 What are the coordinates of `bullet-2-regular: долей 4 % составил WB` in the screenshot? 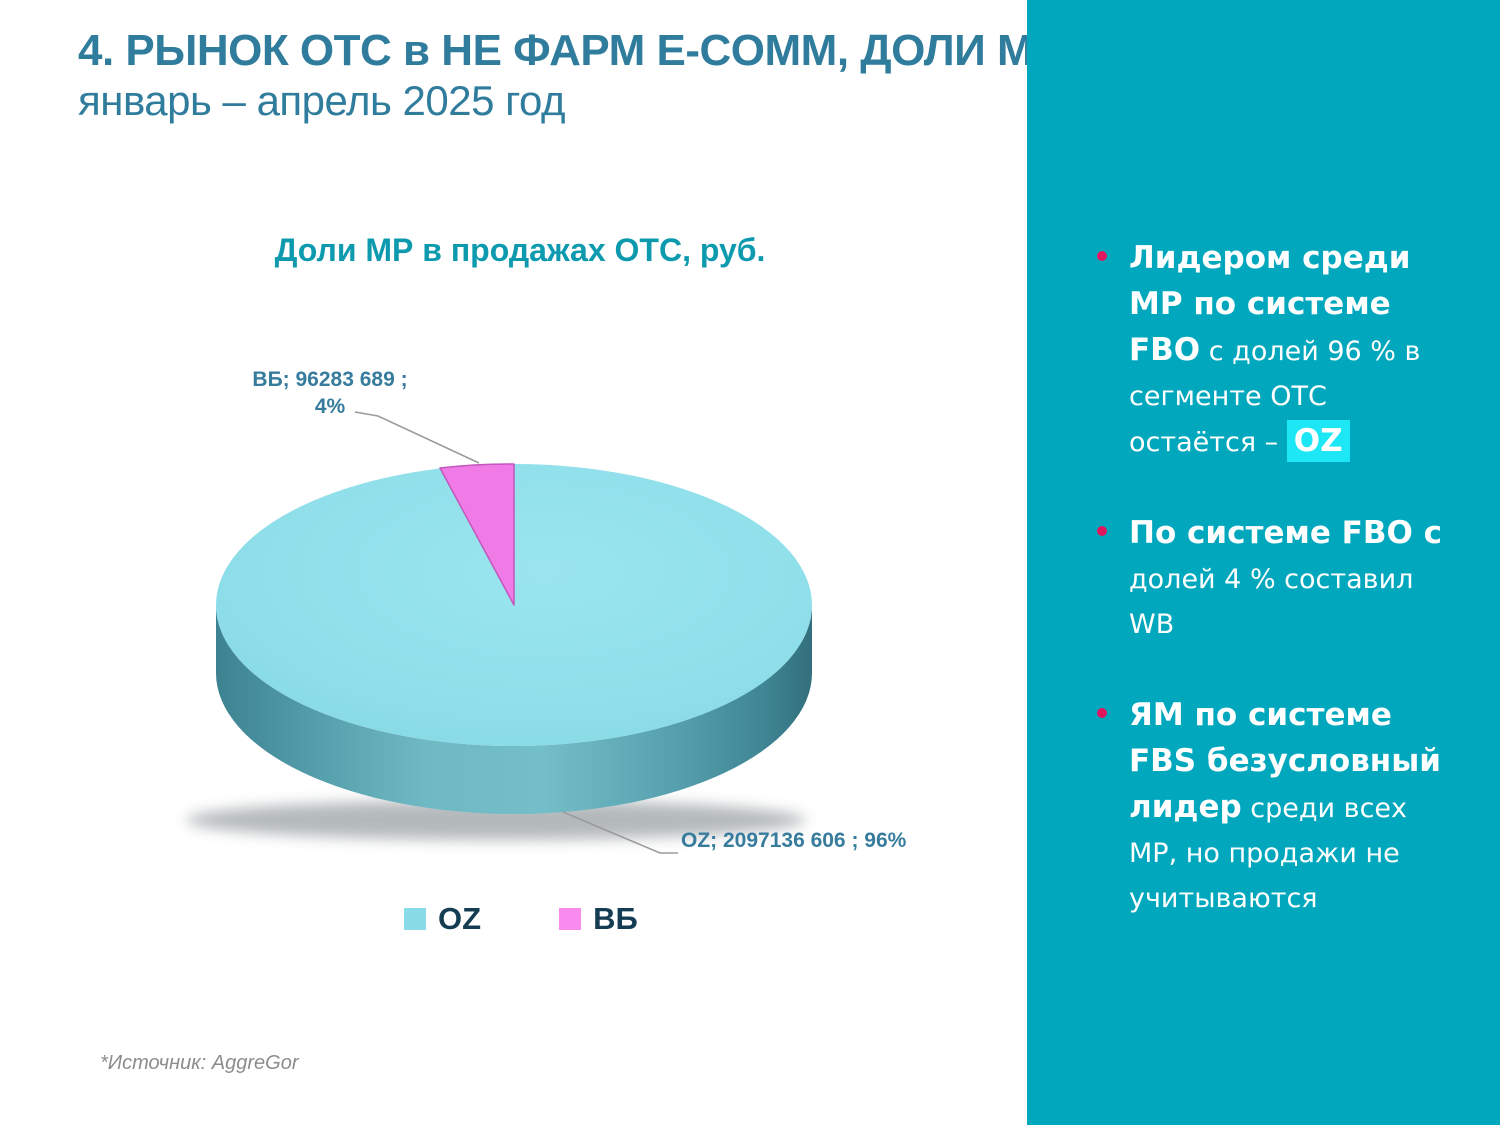 It's located at (1271, 602).